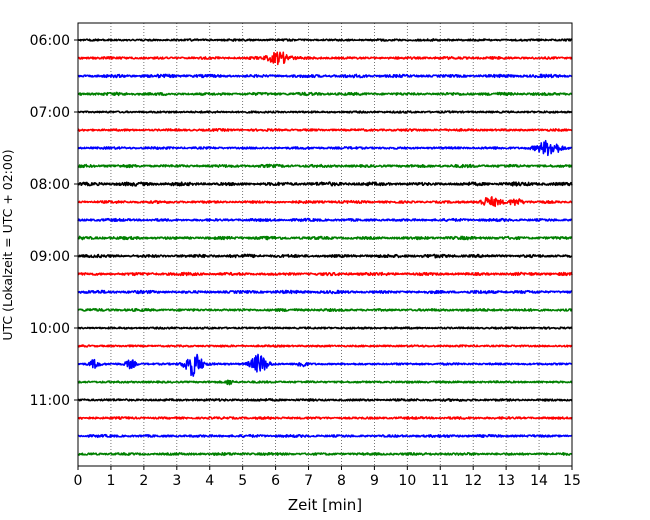 The height and width of the screenshot is (520, 650). What do you see at coordinates (407, 481) in the screenshot?
I see `x-tick-label: 10` at bounding box center [407, 481].